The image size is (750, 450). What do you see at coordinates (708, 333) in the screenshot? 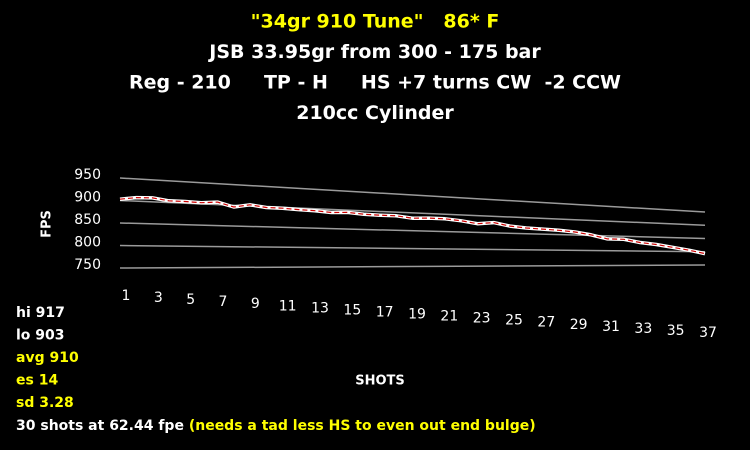
I see `x-tick-label: 37` at bounding box center [708, 333].